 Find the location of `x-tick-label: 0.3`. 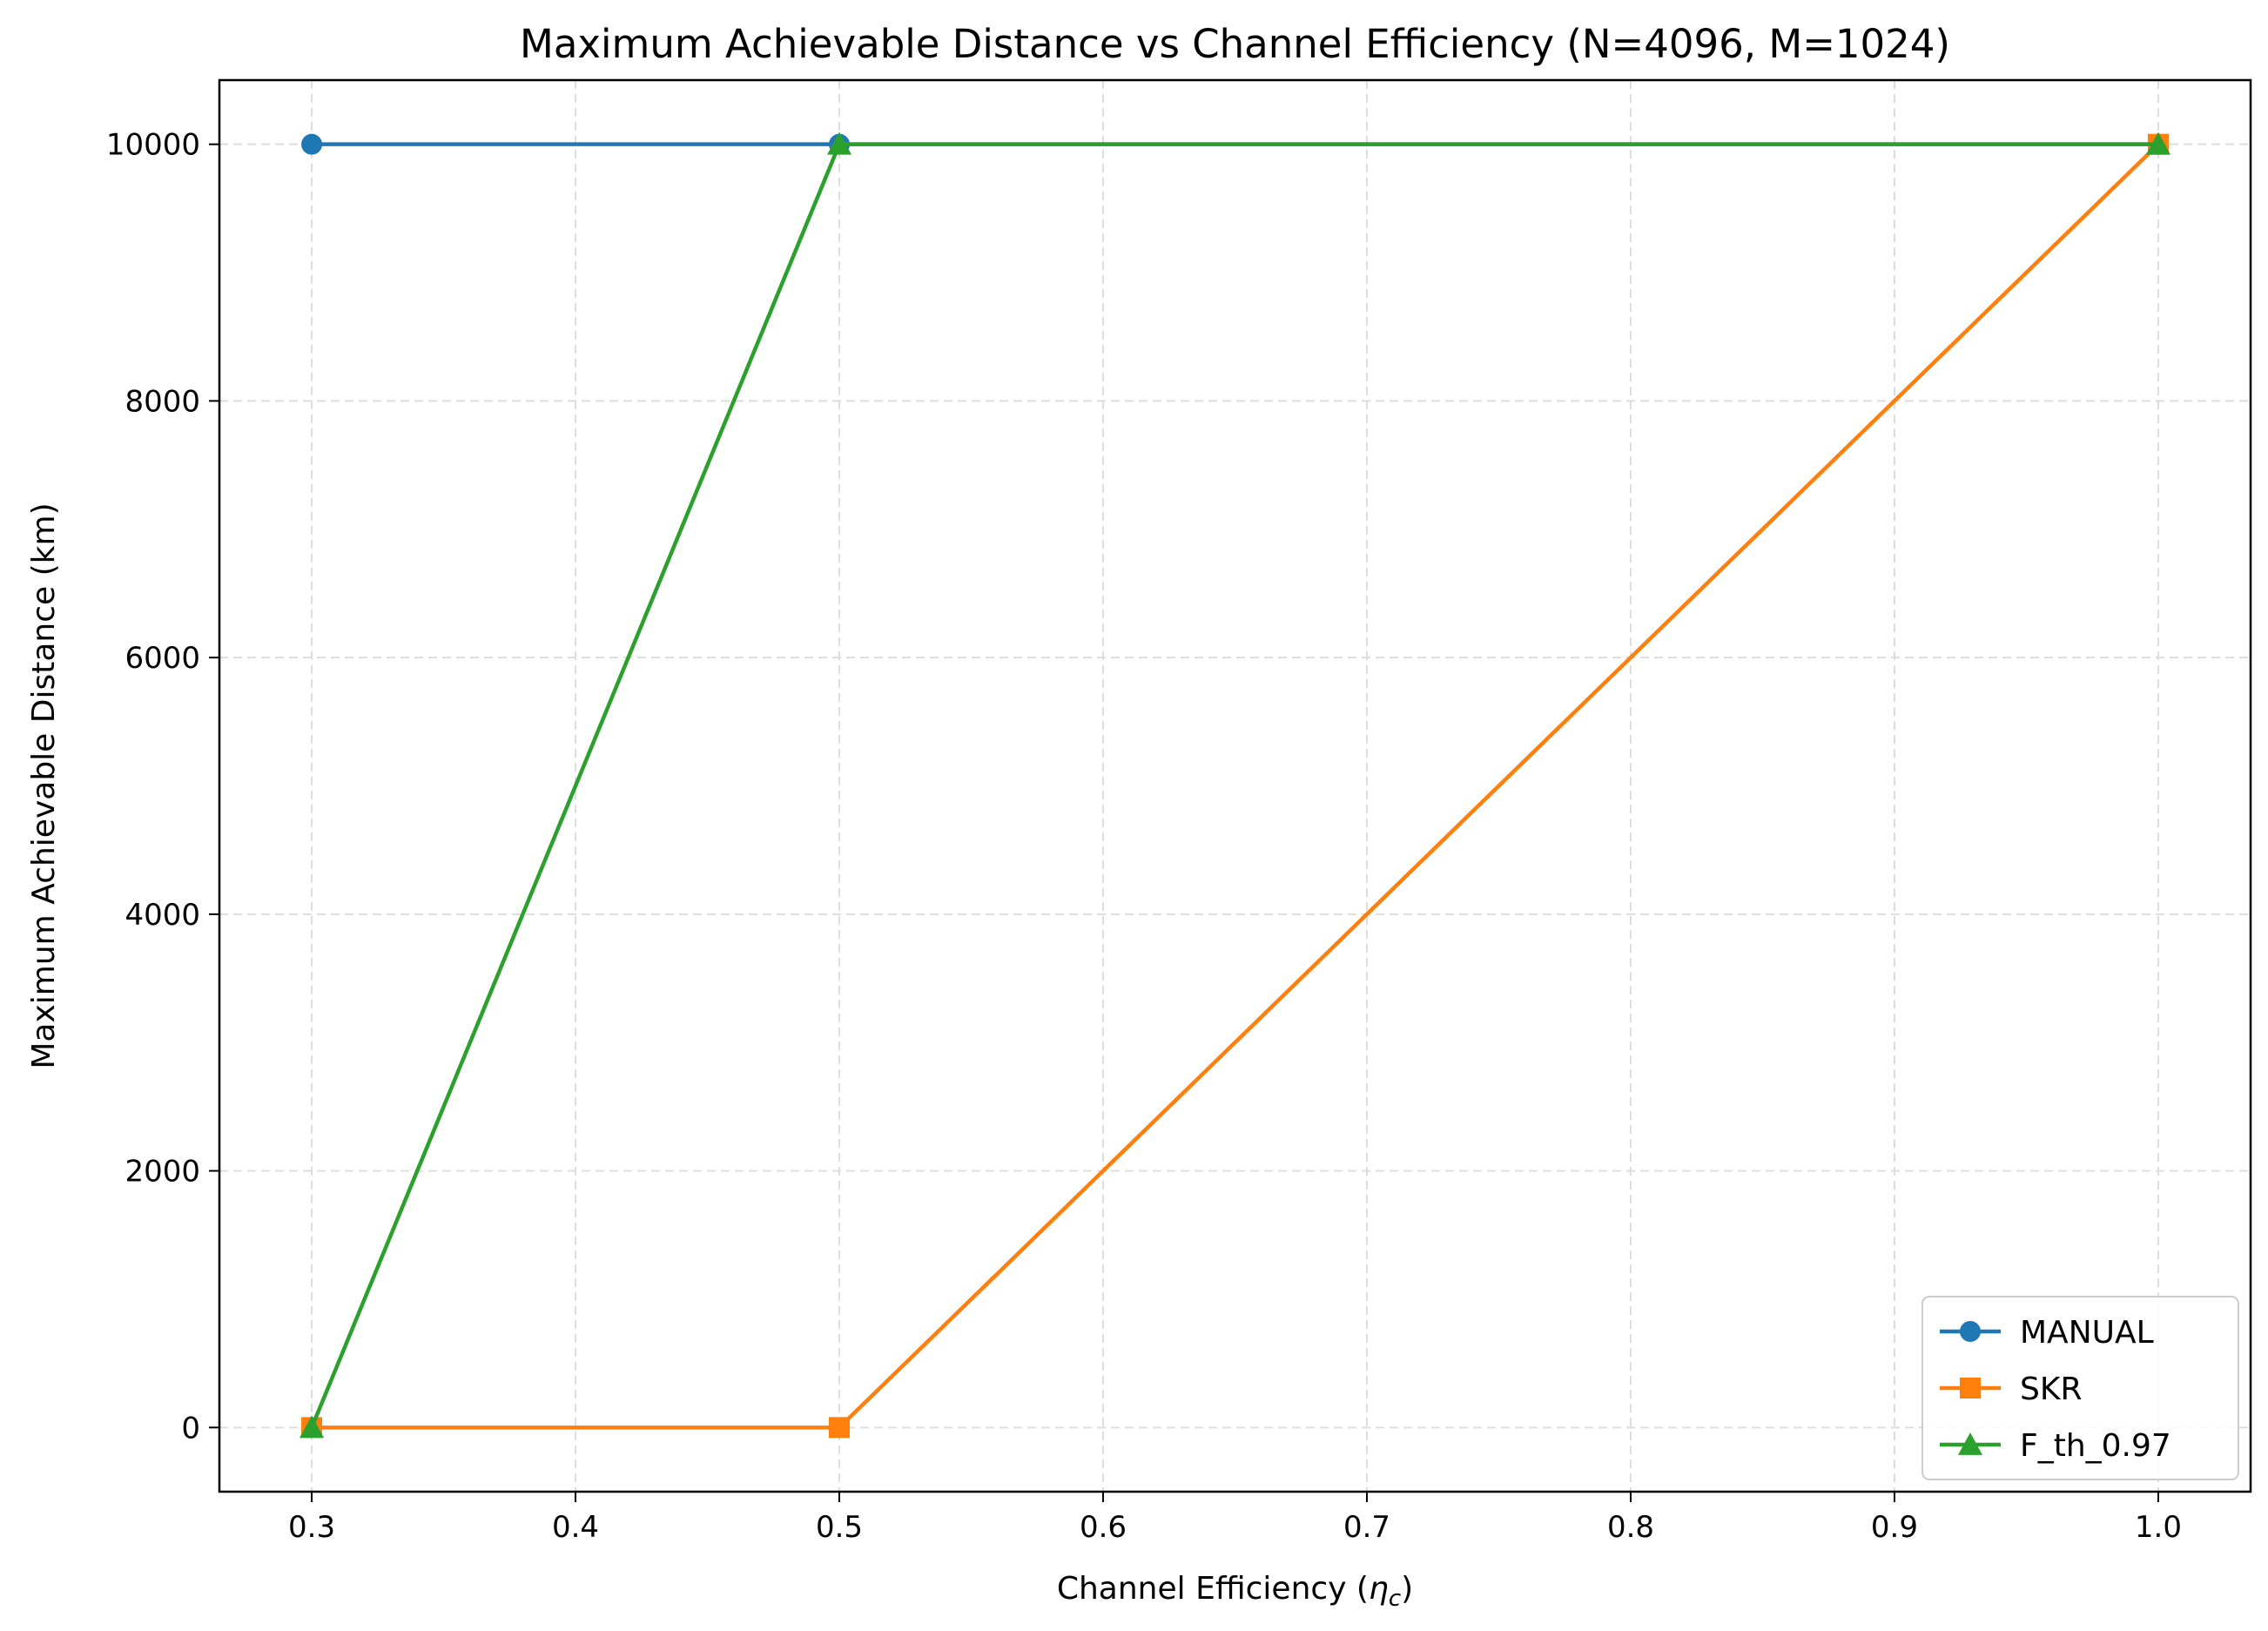

x-tick-label: 0.3 is located at coordinates (312, 1527).